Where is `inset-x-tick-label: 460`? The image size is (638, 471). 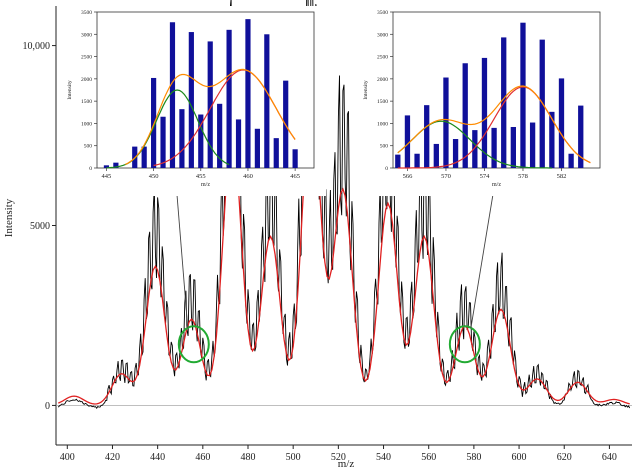
inset-x-tick-label: 460 is located at coordinates (248, 176).